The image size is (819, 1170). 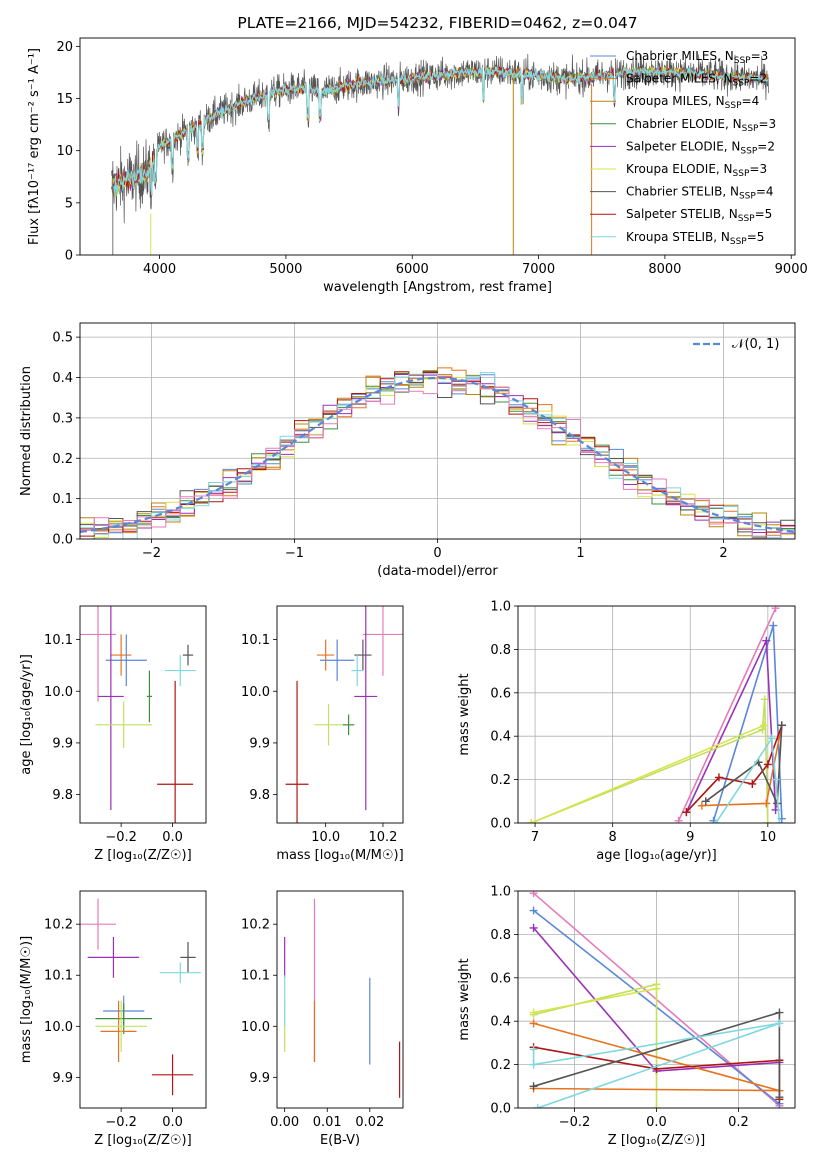 I want to click on x-tick-label: −1, so click(x=294, y=553).